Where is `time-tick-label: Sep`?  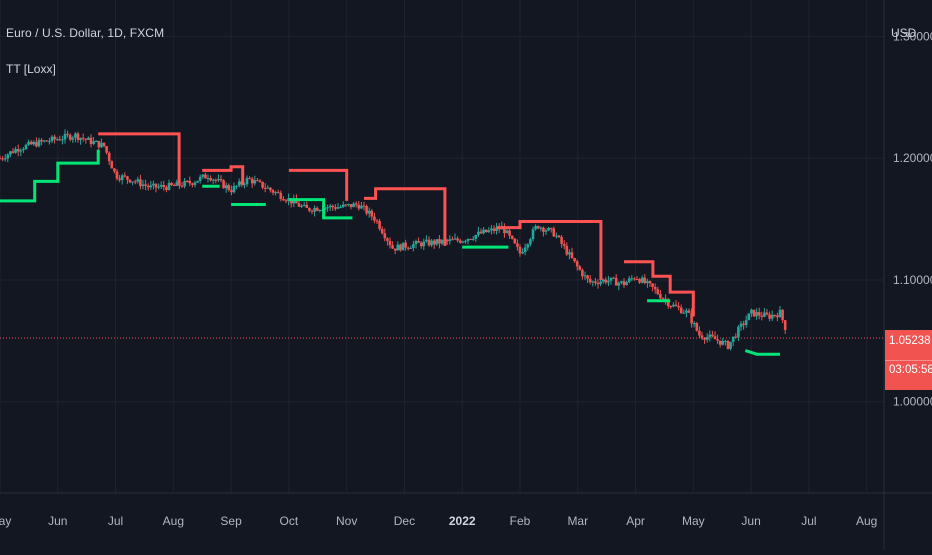 time-tick-label: Sep is located at coordinates (231, 521).